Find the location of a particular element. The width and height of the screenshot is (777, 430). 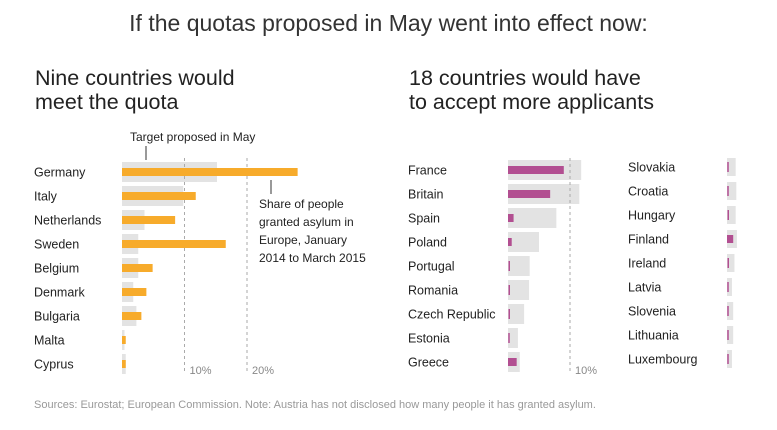

left-panel-title: Nine countries would meet the quota is located at coordinates (135, 90).